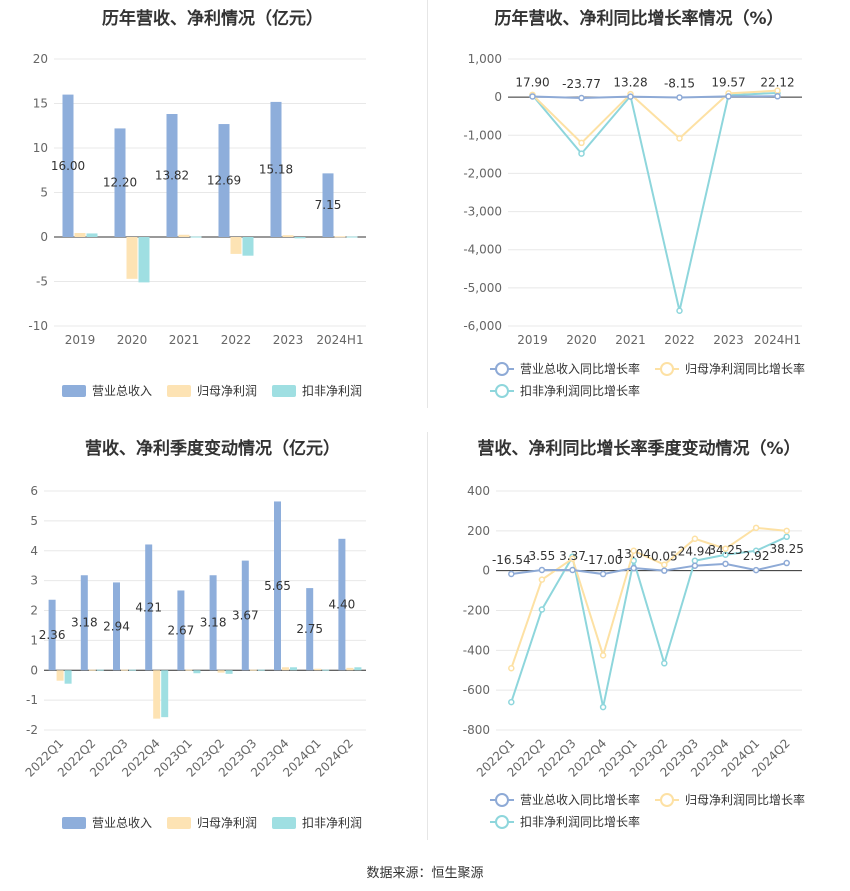 Image resolution: width=850 pixels, height=891 pixels. What do you see at coordinates (482, 212) in the screenshot?
I see `y-tick-label: -3,000` at bounding box center [482, 212].